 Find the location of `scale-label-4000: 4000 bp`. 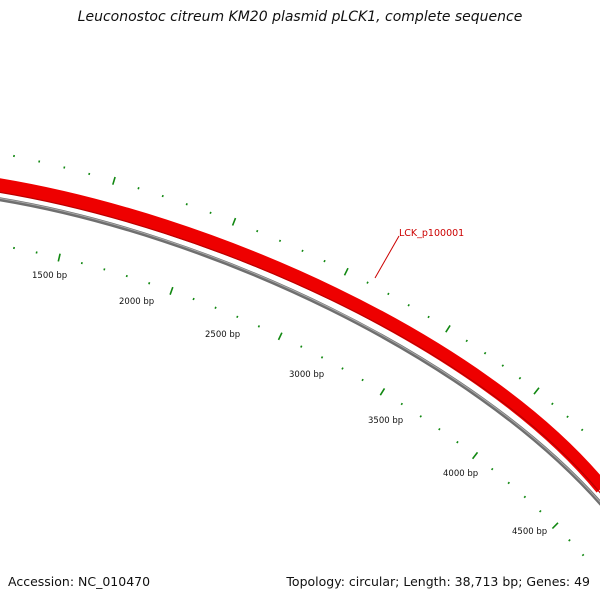

scale-label-4000: 4000 bp is located at coordinates (460, 474).